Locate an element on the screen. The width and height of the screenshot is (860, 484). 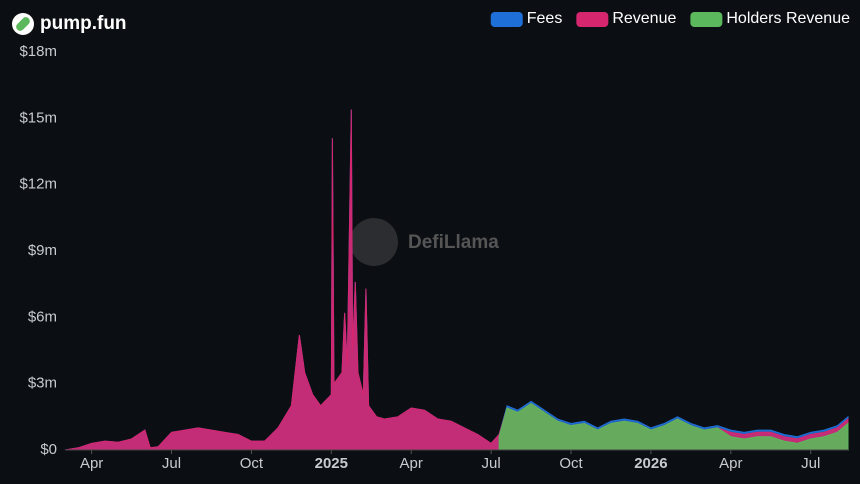
logo is located at coordinates (23, 24).